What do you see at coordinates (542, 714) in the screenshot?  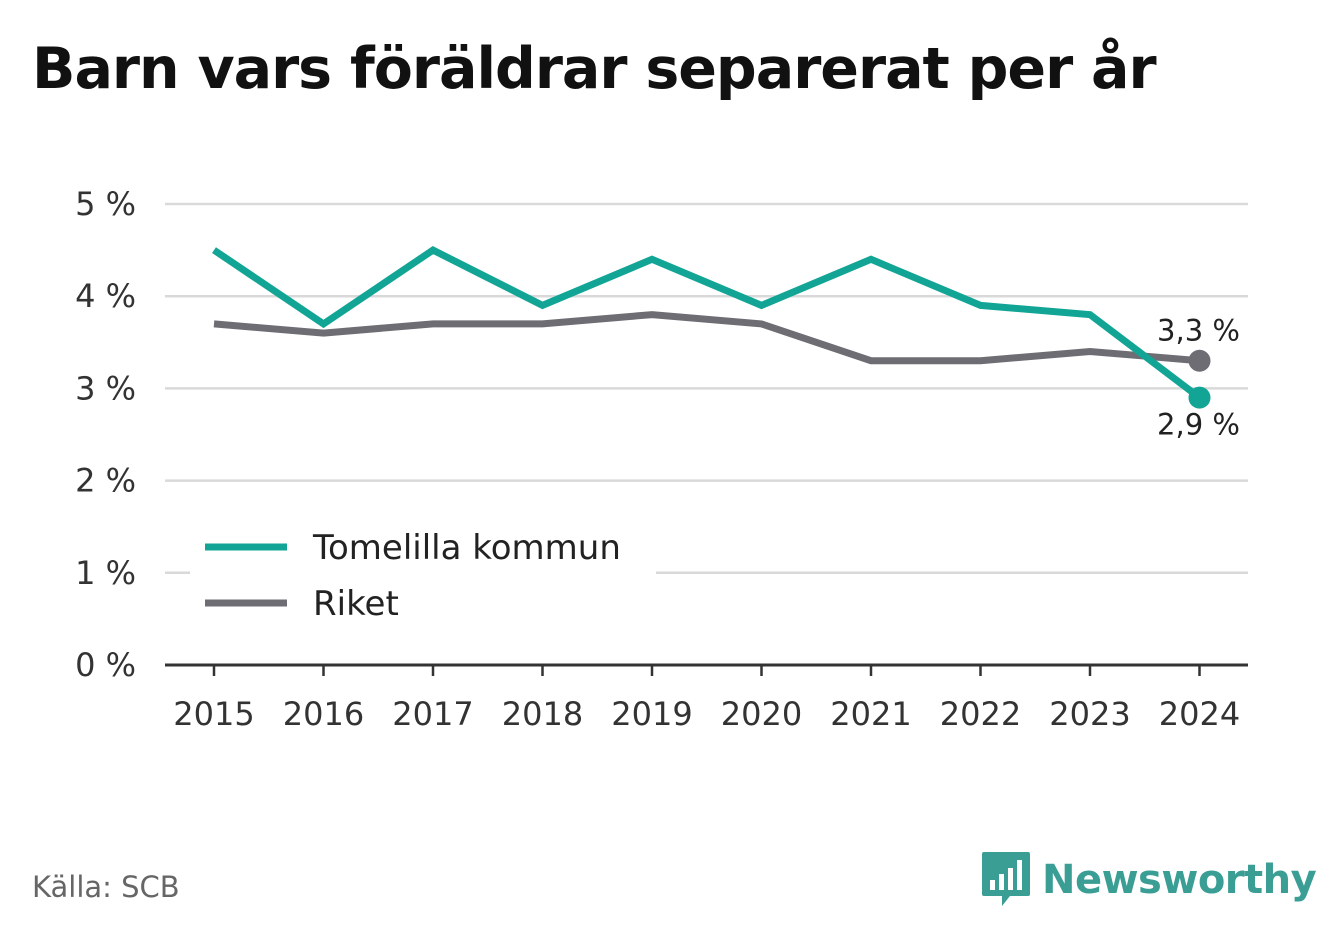 I see `x-tick-label: 2018` at bounding box center [542, 714].